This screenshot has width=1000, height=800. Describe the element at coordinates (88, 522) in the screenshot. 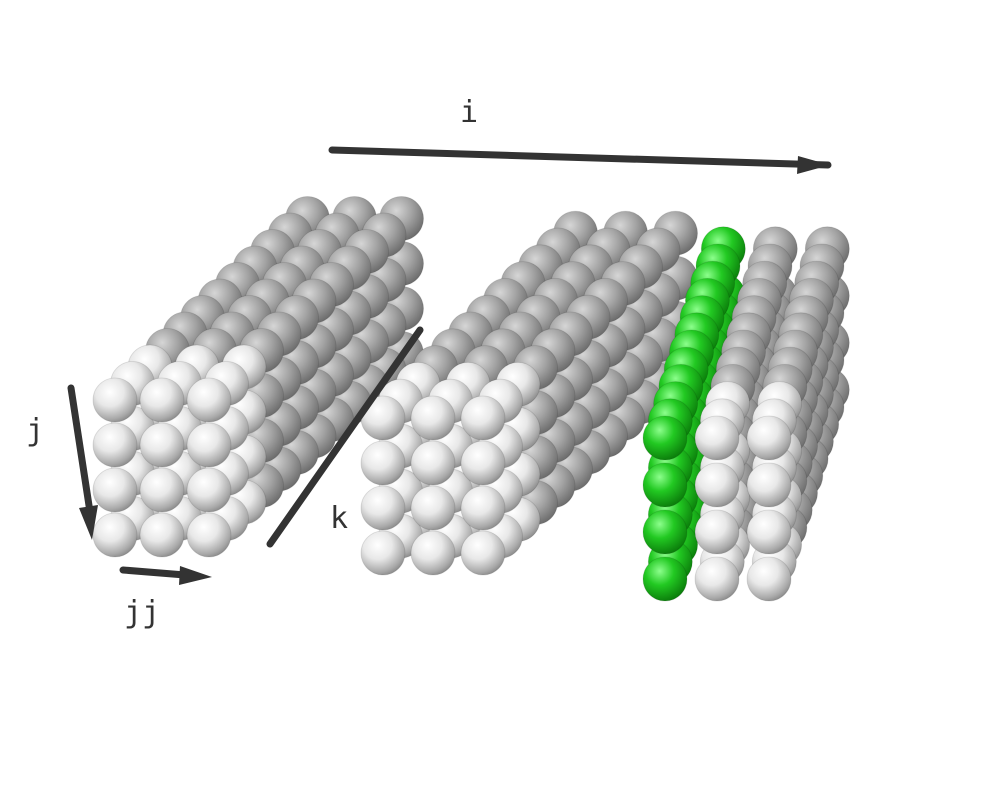

I see `j-axis-arrowhead` at that location.